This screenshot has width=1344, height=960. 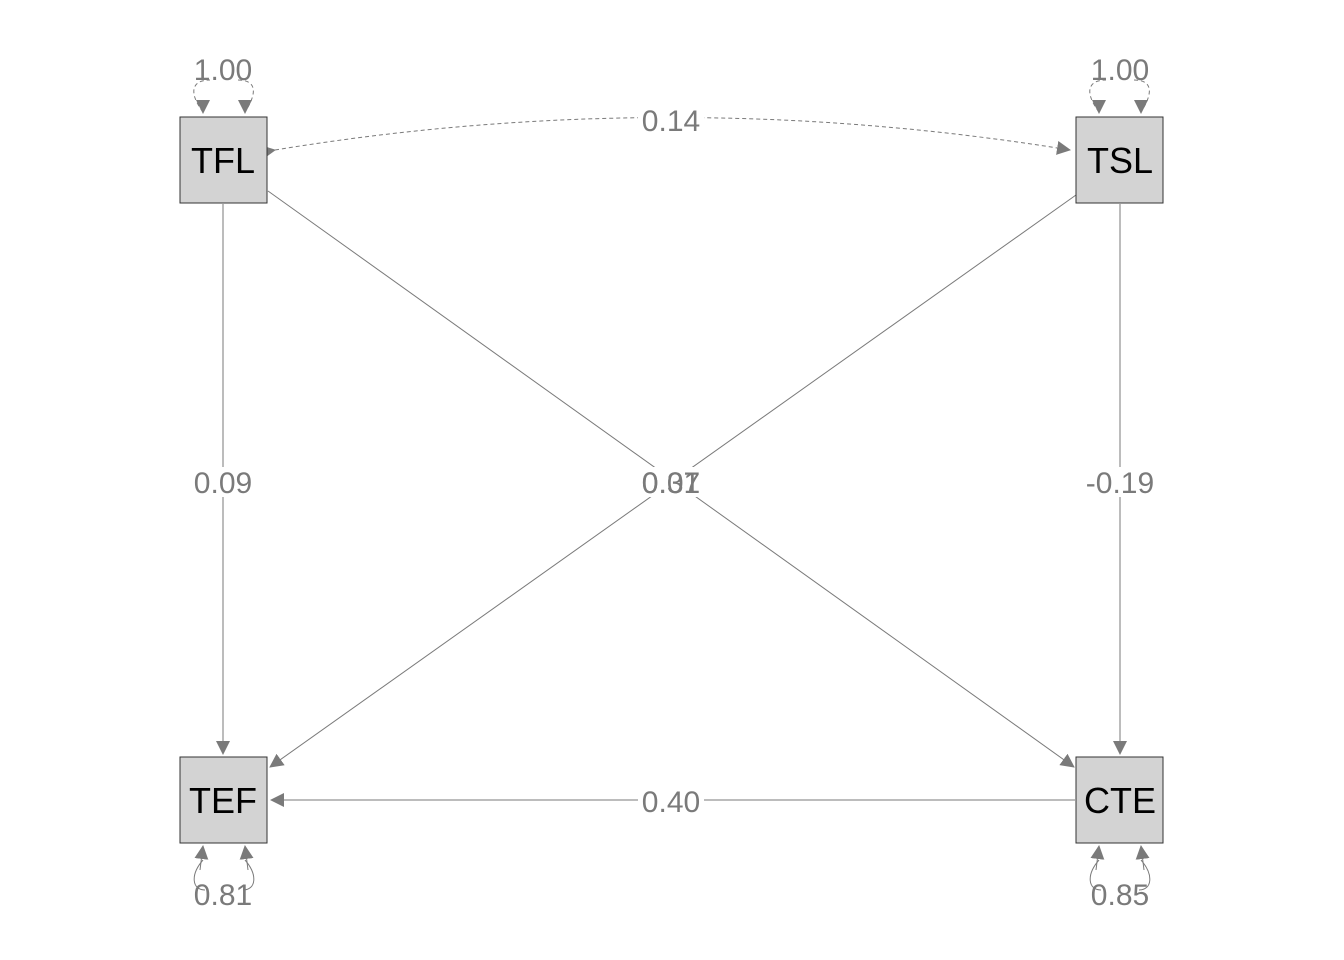 What do you see at coordinates (671, 121) in the screenshot?
I see `label-tfl-tsl-covariance: 0.14` at bounding box center [671, 121].